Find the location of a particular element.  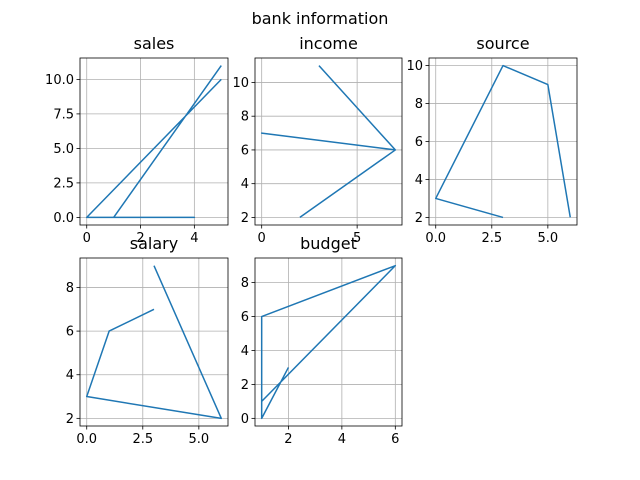

y-tick-label: 7.5 is located at coordinates (63, 114).